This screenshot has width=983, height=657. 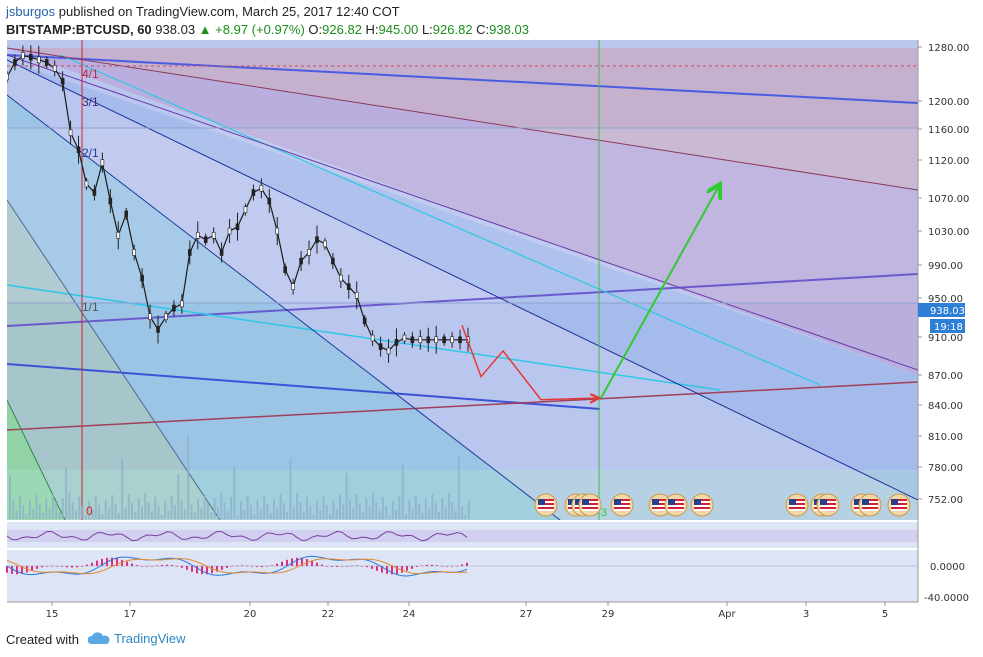 I want to click on username-link: jsburgos, so click(x=31, y=11).